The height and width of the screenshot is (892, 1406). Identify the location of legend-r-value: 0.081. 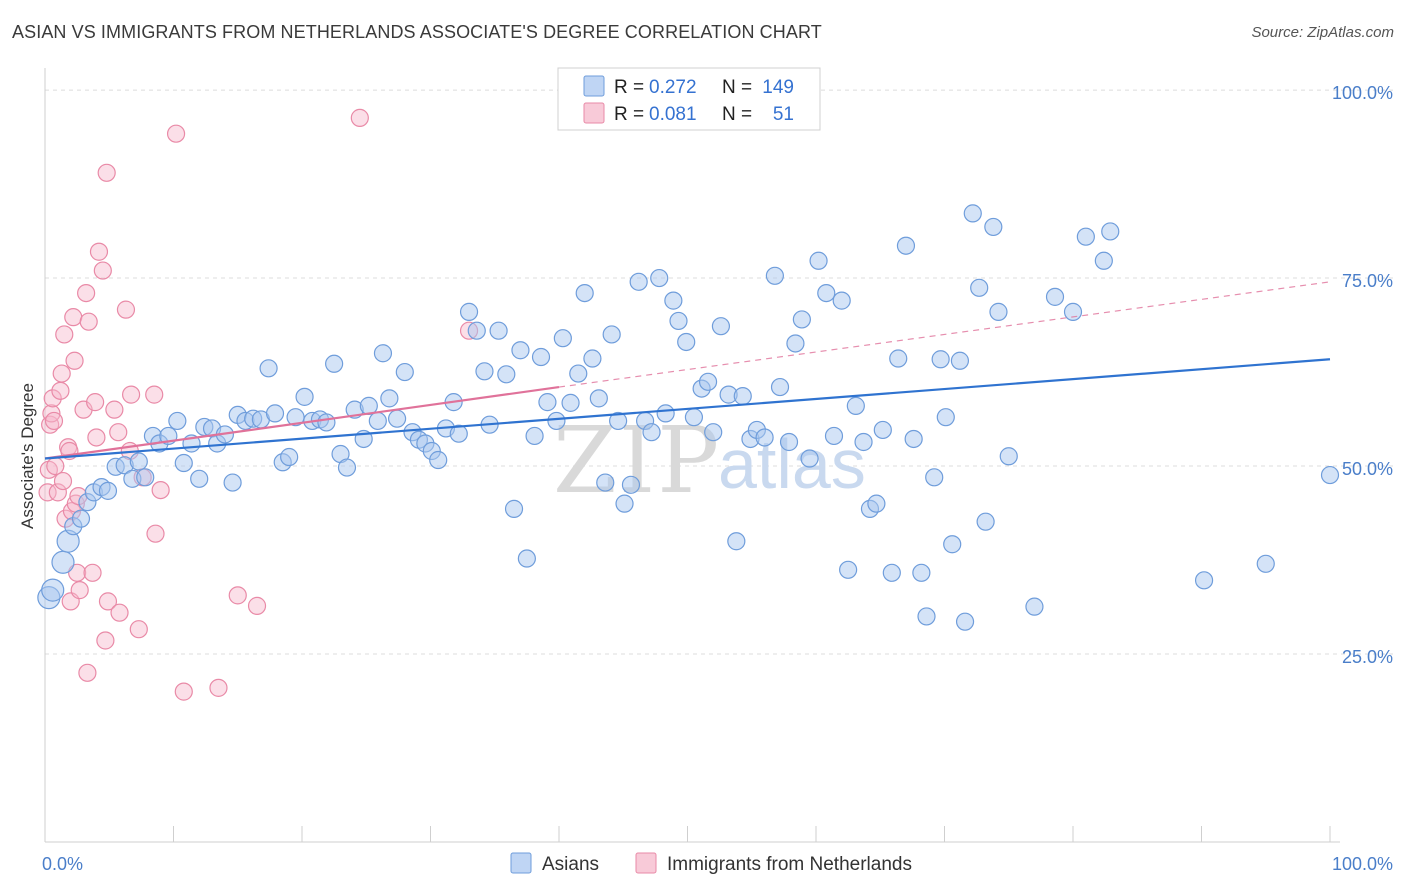
(673, 114).